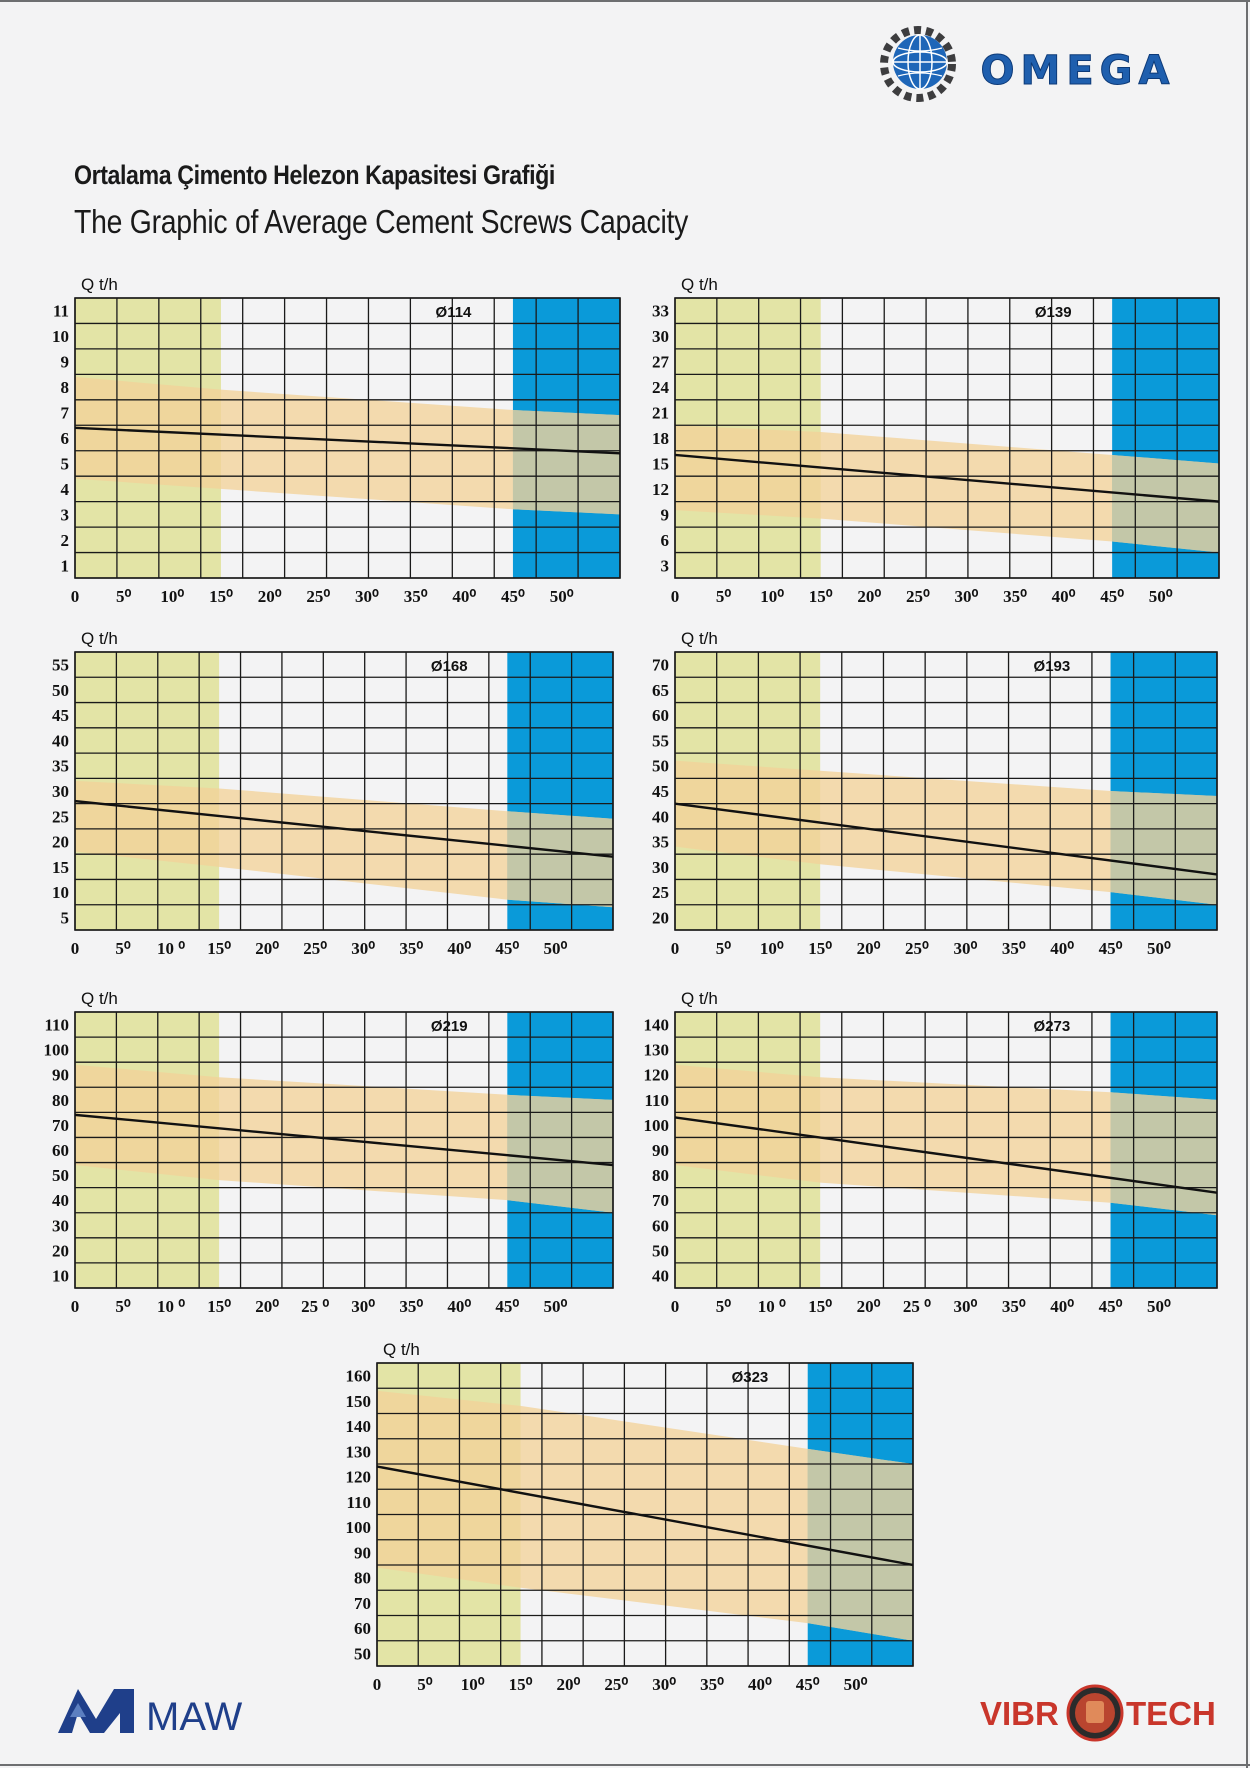  Describe the element at coordinates (1098, 1713) in the screenshot. I see `vibrotech-logo: VIBR TECH` at that location.